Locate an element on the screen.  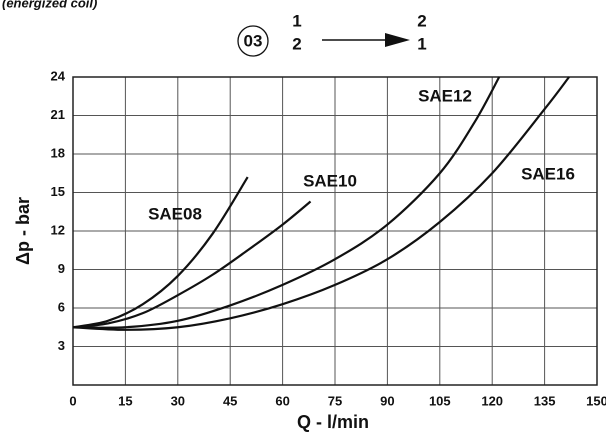
y-tick-label: 9 is located at coordinates (61, 268).